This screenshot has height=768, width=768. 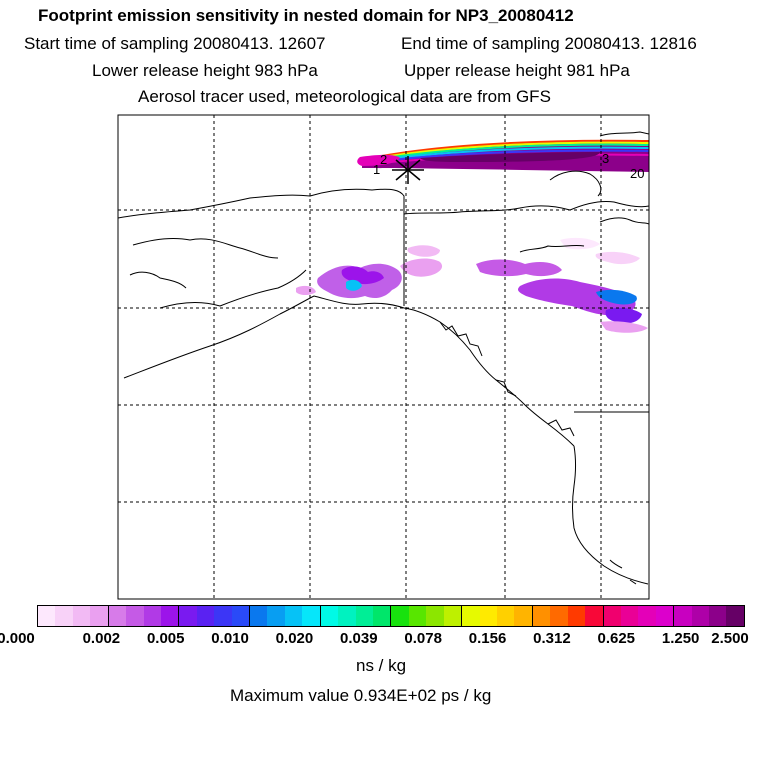 What do you see at coordinates (165, 638) in the screenshot?
I see `colorbar-tick-label: 0.005` at bounding box center [165, 638].